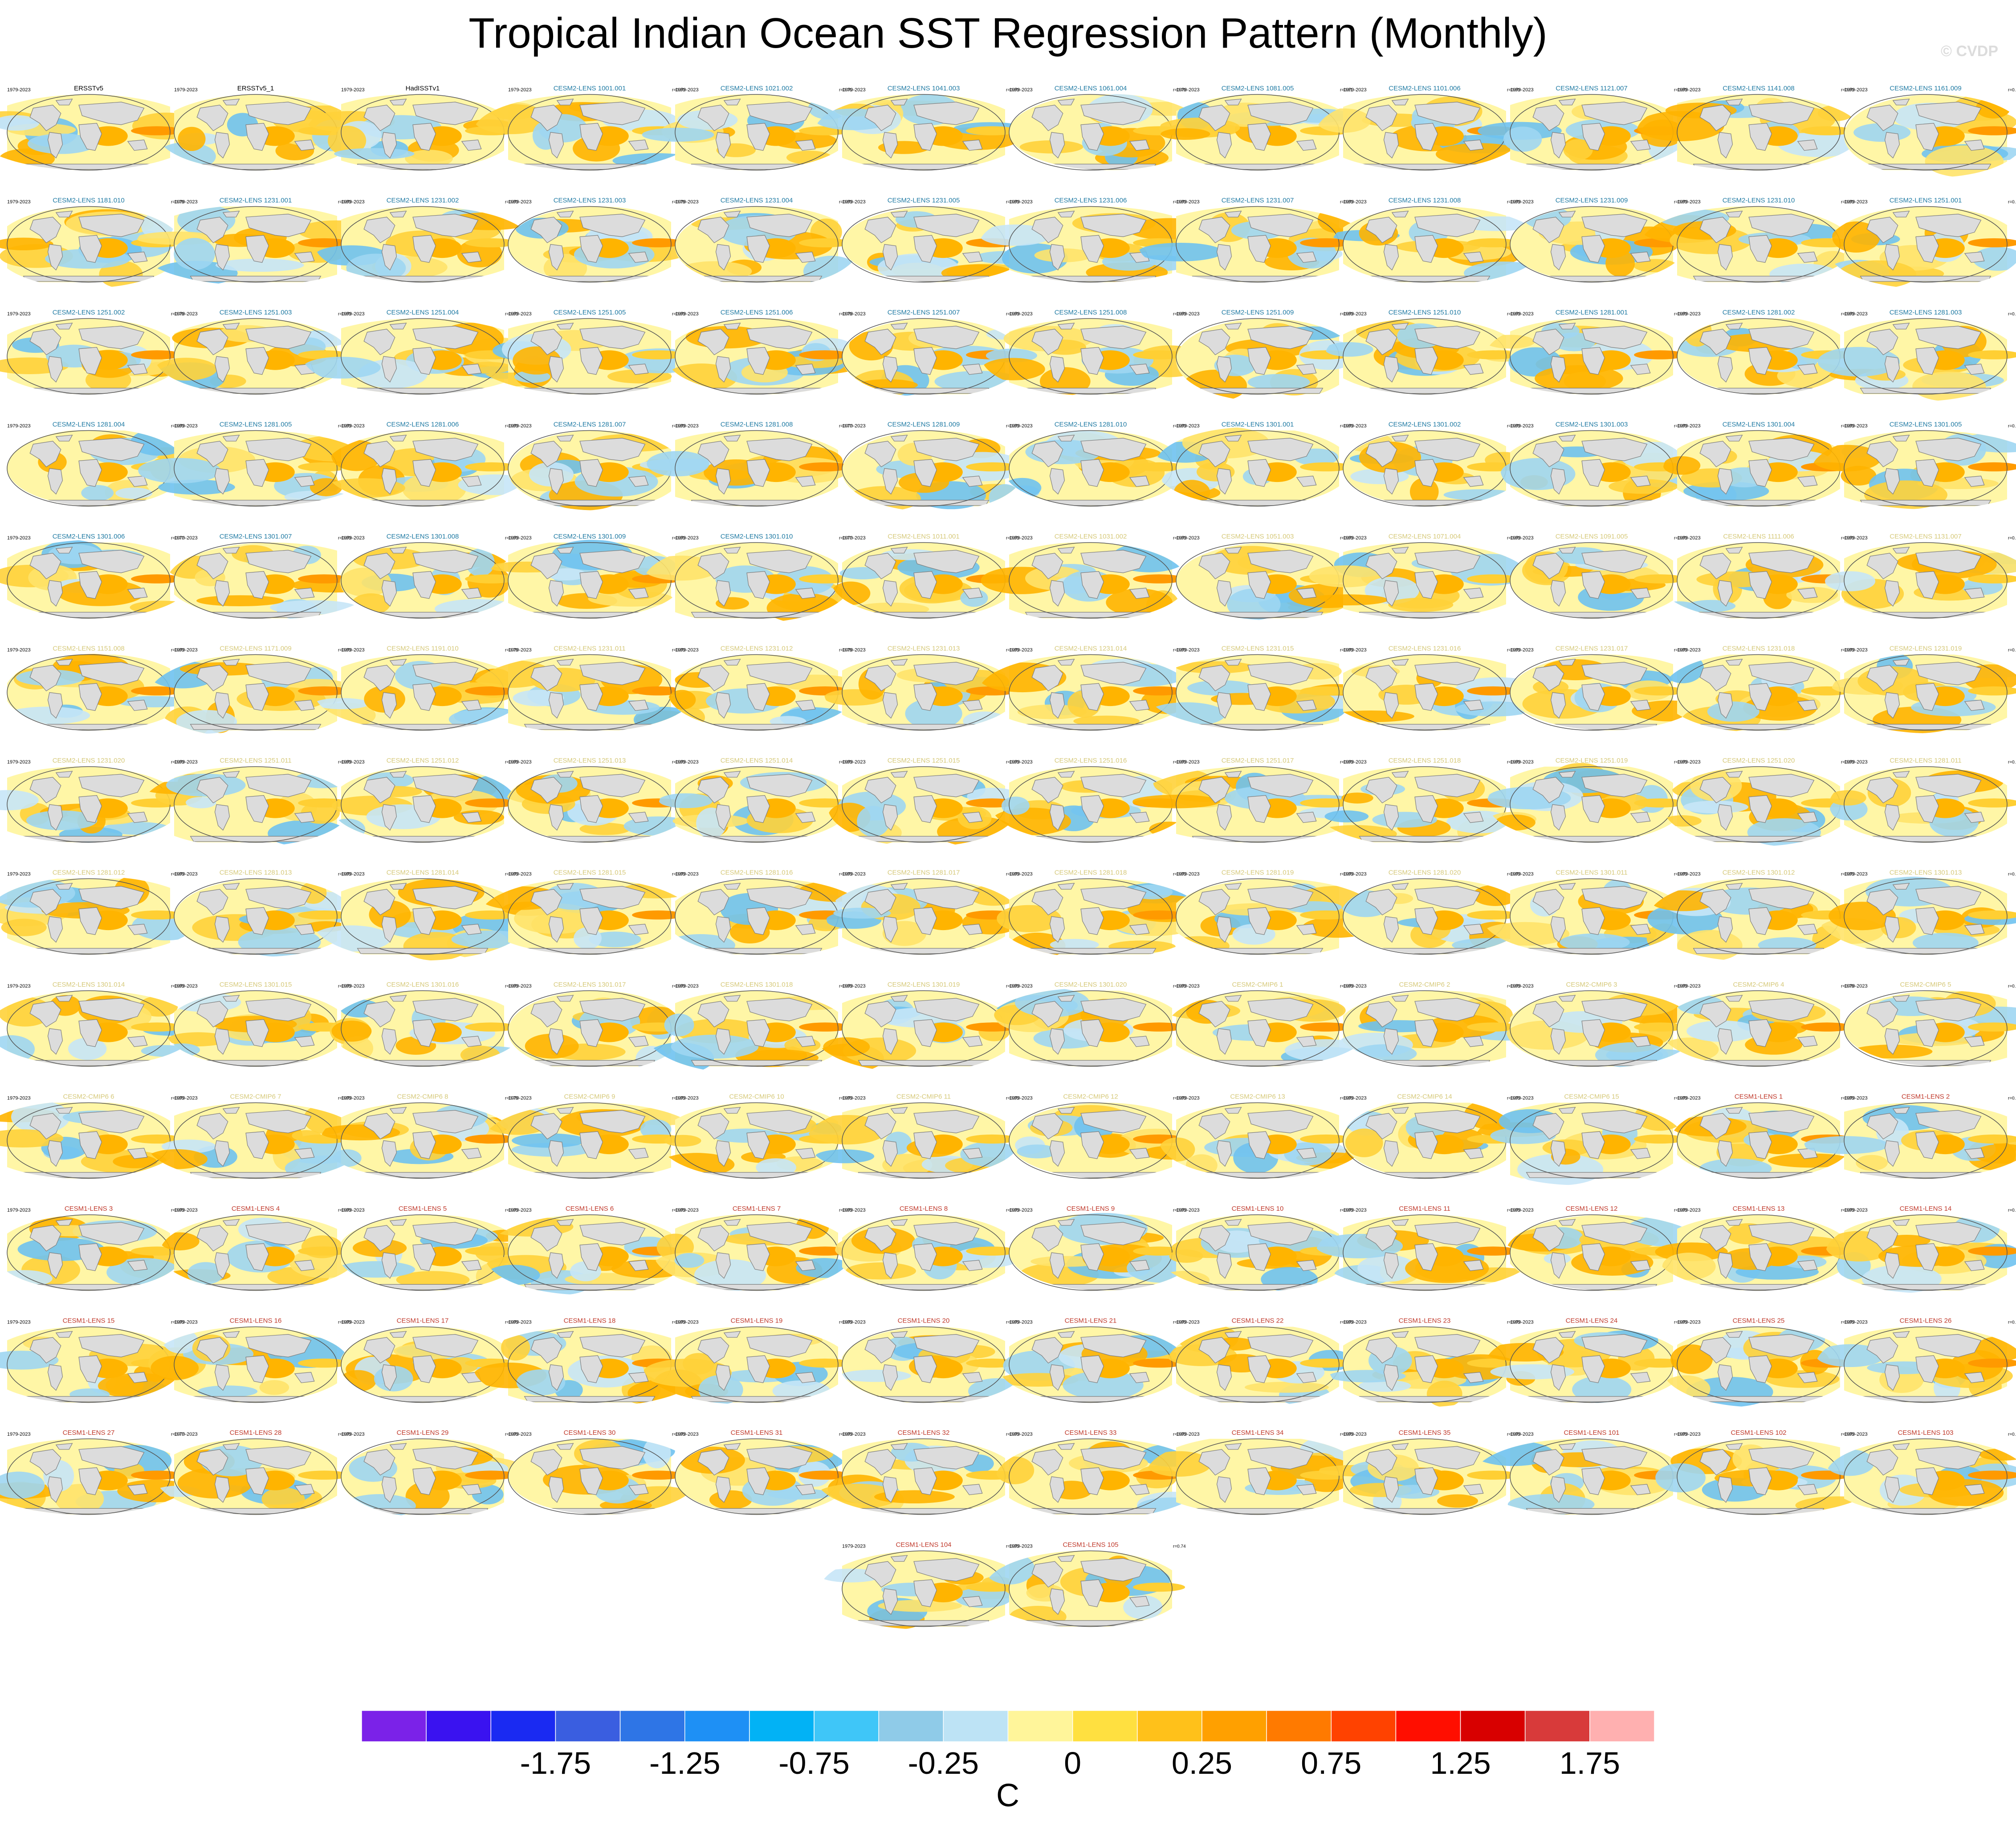  Describe the element at coordinates (757, 985) in the screenshot. I see `panel-title: CESM2-LENS 1301.018` at that location.